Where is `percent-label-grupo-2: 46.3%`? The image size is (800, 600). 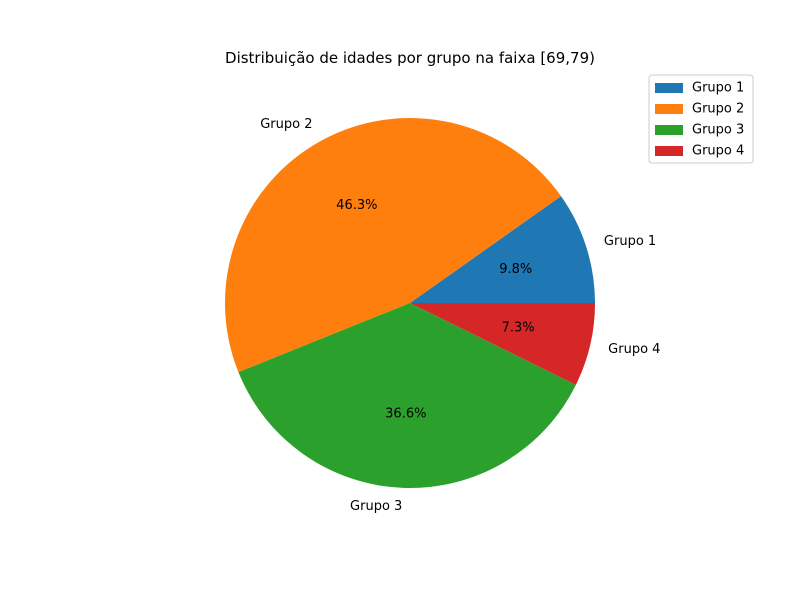 percent-label-grupo-2: 46.3% is located at coordinates (356, 205).